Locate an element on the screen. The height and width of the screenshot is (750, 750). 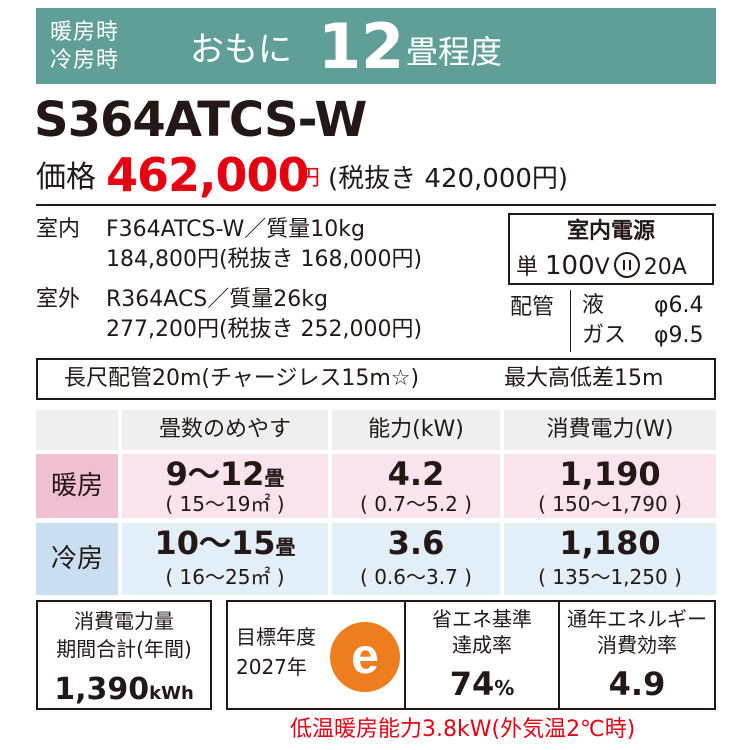
cooling-power-main: 1,180 is located at coordinates (610, 543).